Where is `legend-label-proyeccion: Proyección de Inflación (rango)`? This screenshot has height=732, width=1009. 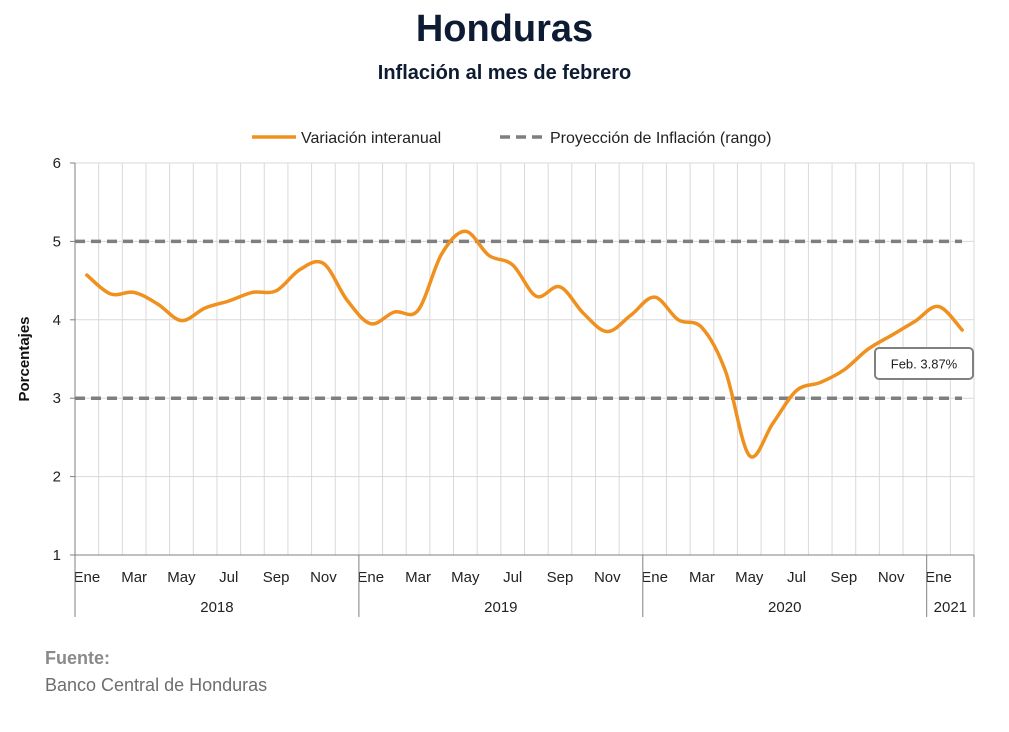 legend-label-proyeccion: Proyección de Inflación (rango) is located at coordinates (660, 138).